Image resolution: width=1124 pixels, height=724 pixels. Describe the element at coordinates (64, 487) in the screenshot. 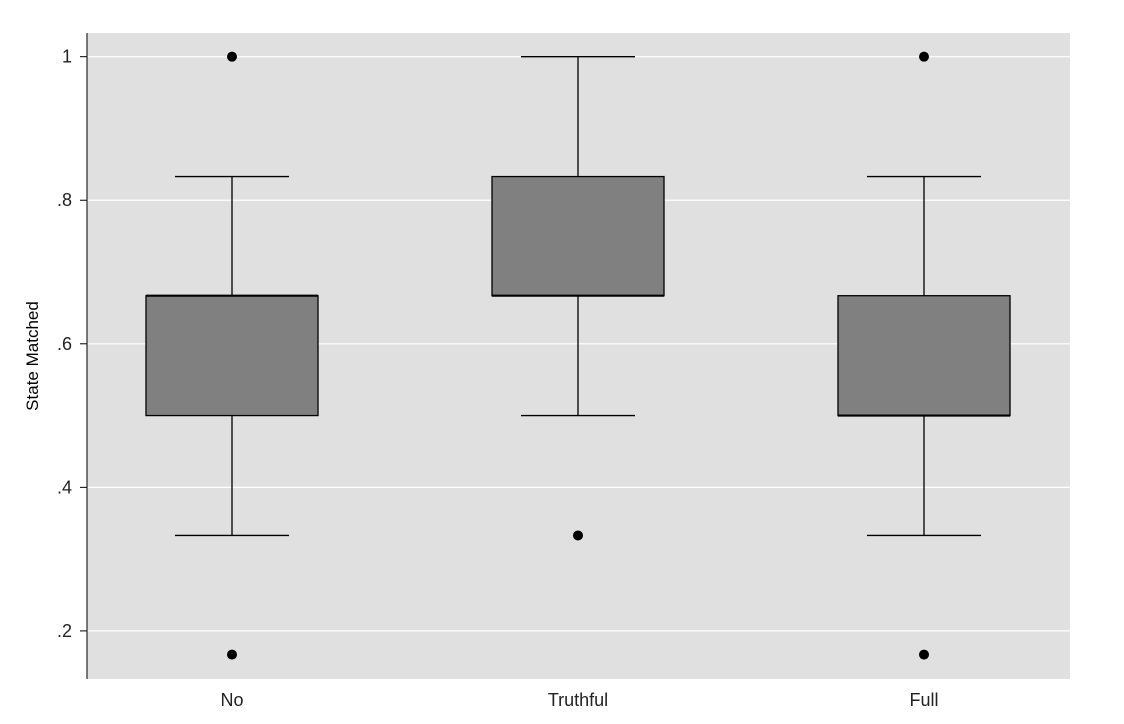

I see `y-tick-label-1: .4` at that location.